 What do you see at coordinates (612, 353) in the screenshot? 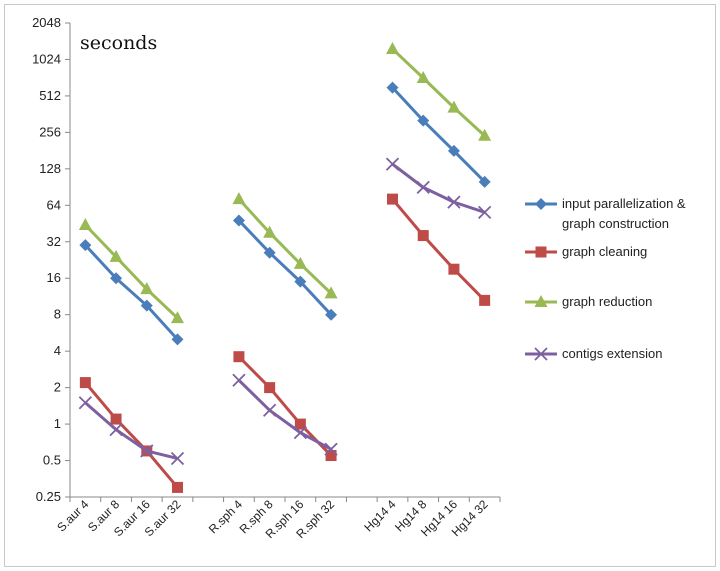
I see `legend-label: contigs extension` at bounding box center [612, 353].